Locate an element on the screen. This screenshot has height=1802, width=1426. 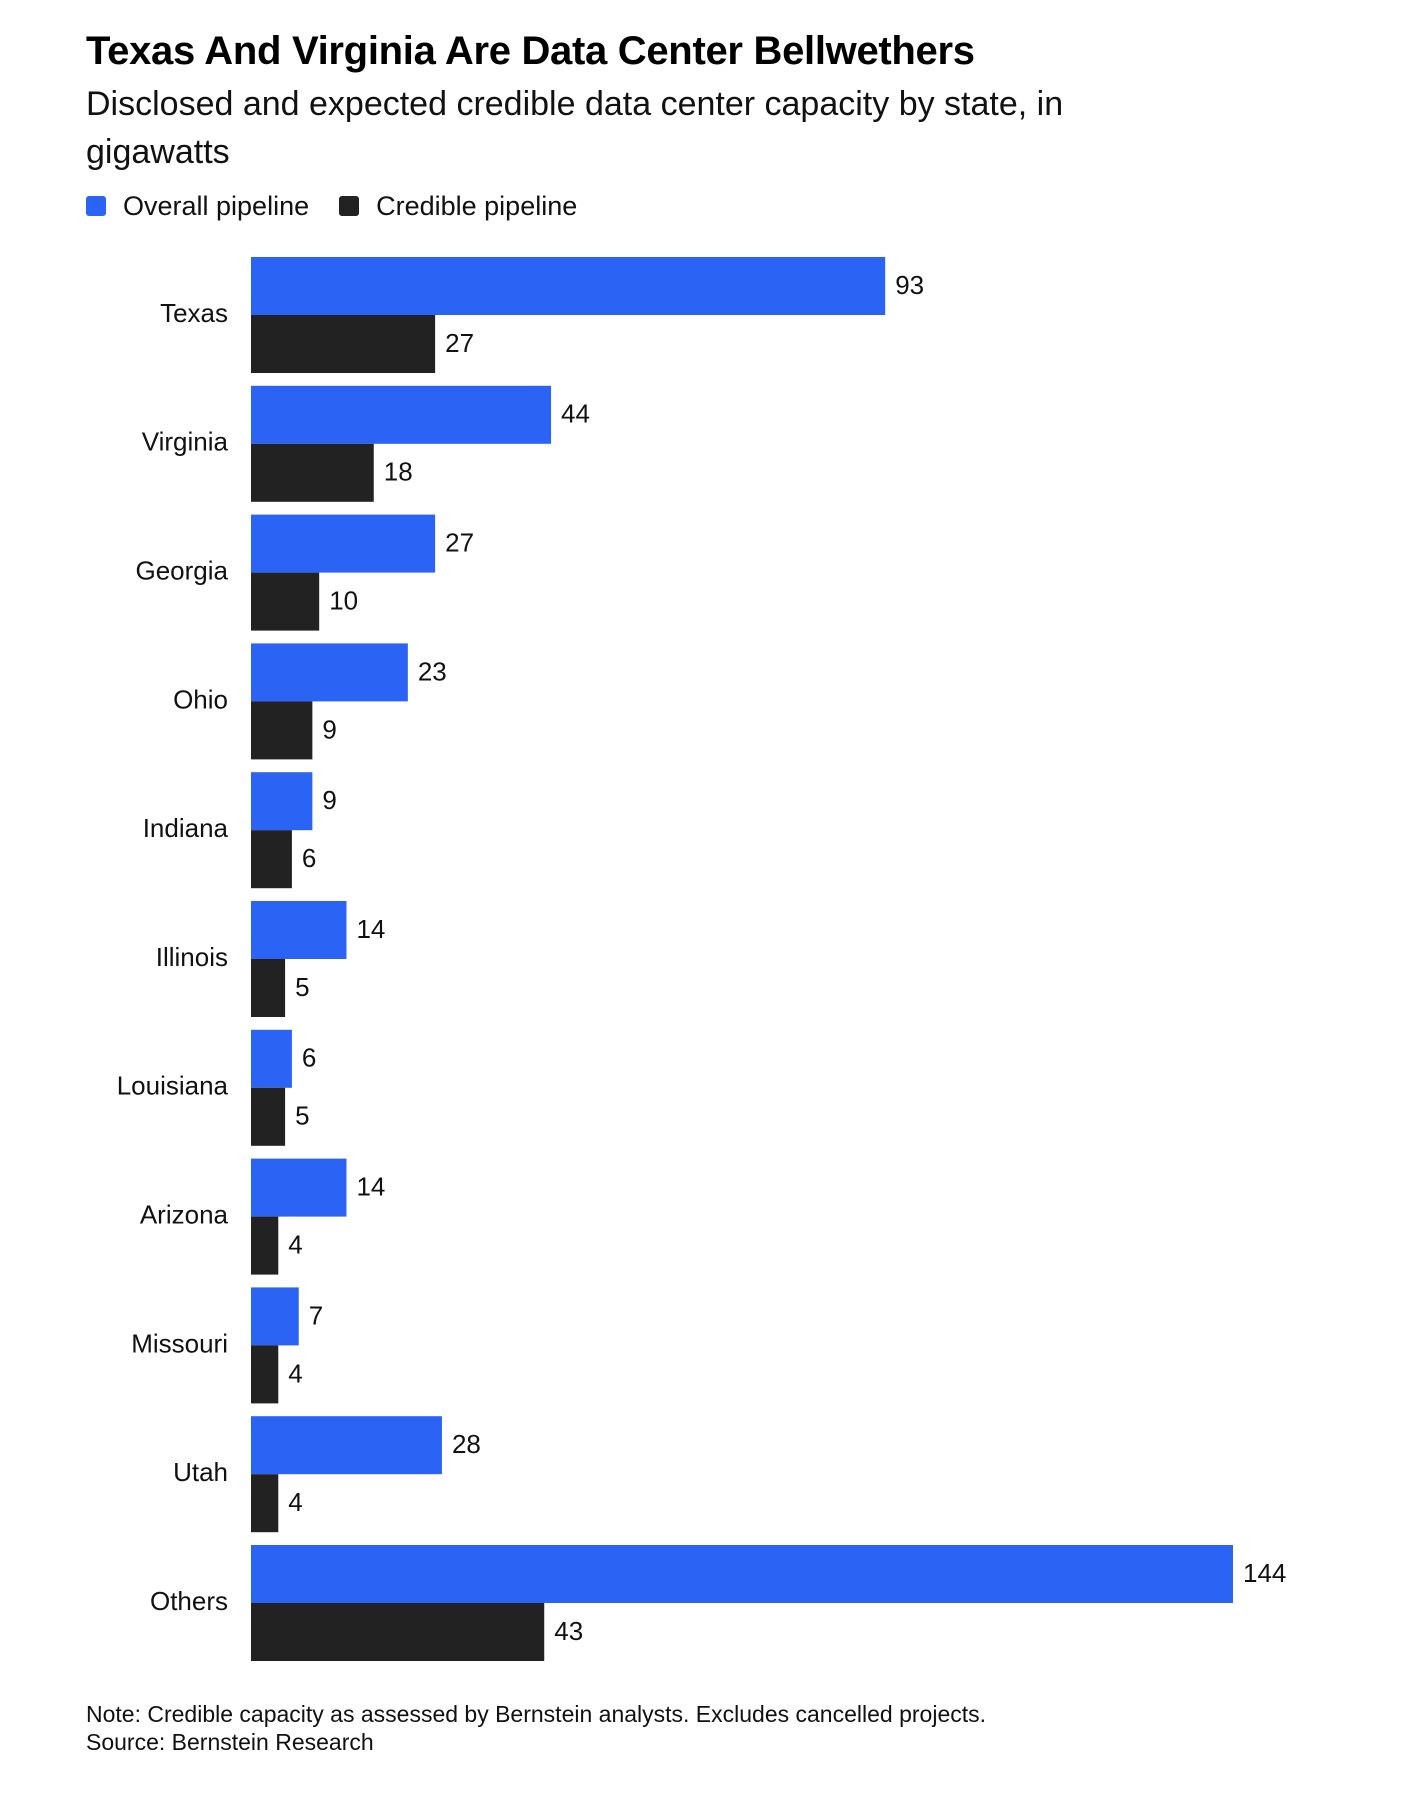
value-label-overall-utah: 28 is located at coordinates (466, 1444).